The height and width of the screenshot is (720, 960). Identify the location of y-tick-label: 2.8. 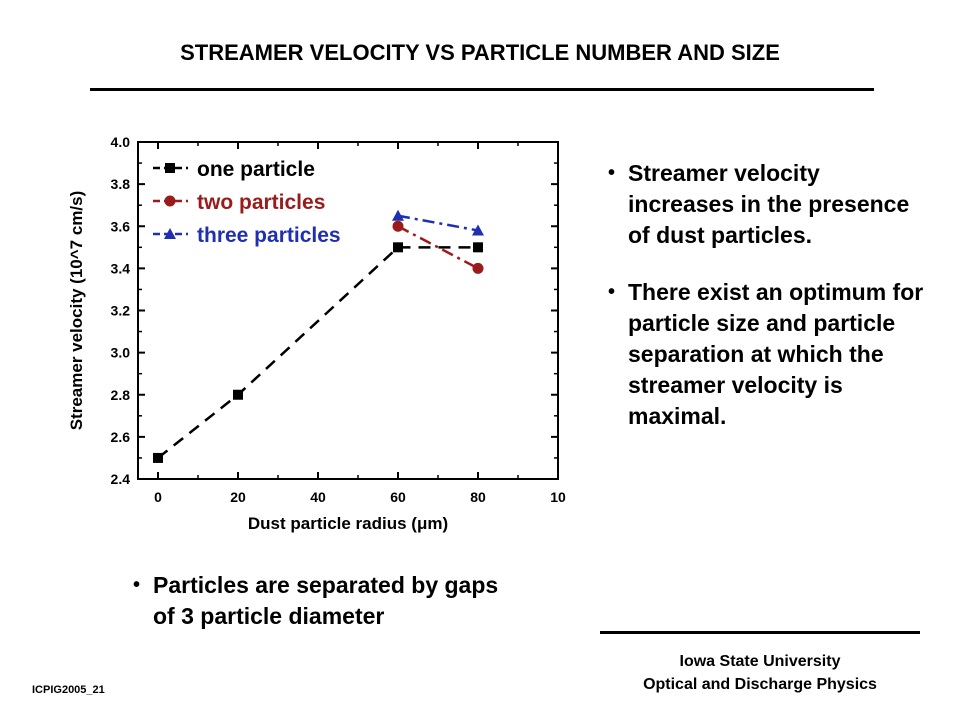
(121, 395).